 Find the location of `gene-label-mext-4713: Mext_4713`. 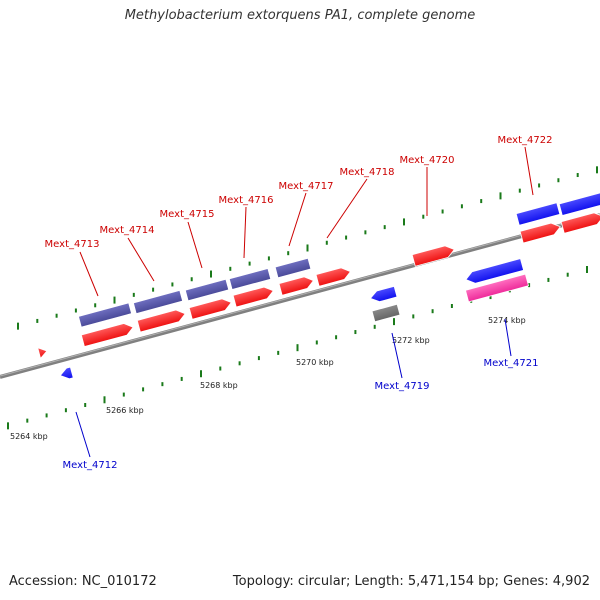

gene-label-mext-4713: Mext_4713 is located at coordinates (72, 244).